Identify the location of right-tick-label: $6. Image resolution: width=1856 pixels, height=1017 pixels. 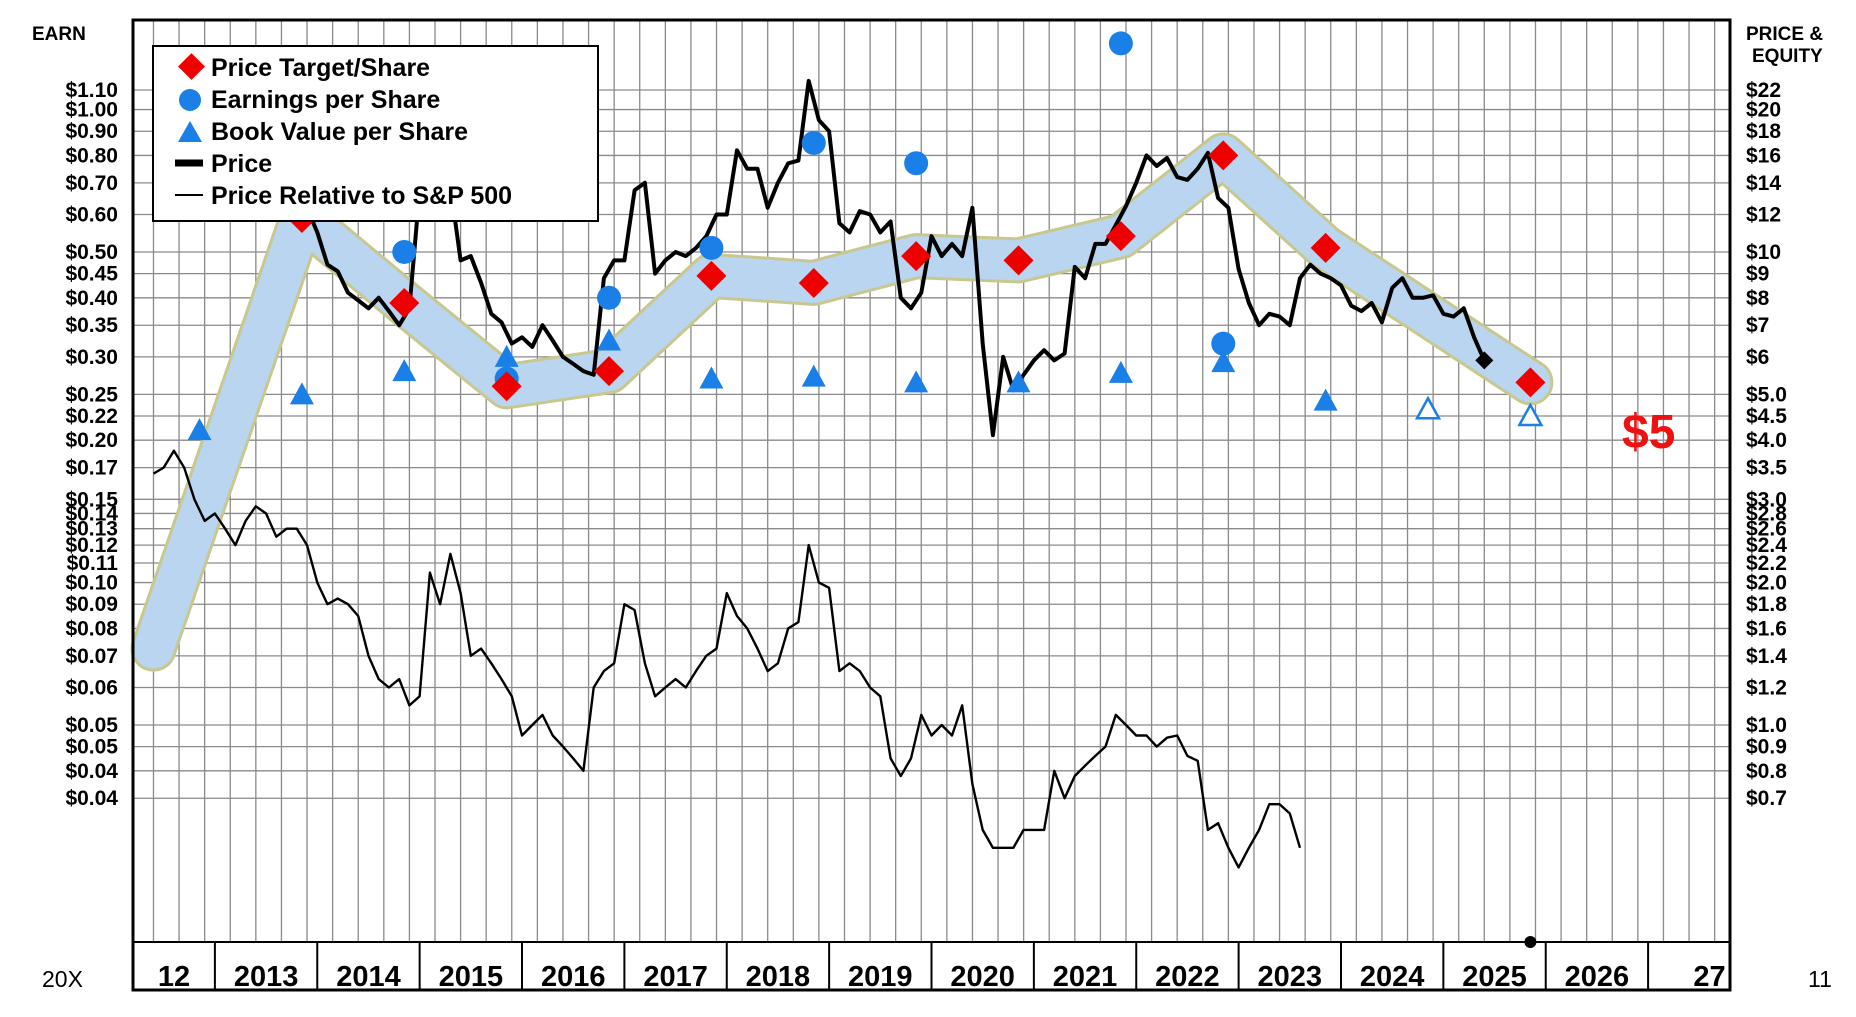
(1757, 357).